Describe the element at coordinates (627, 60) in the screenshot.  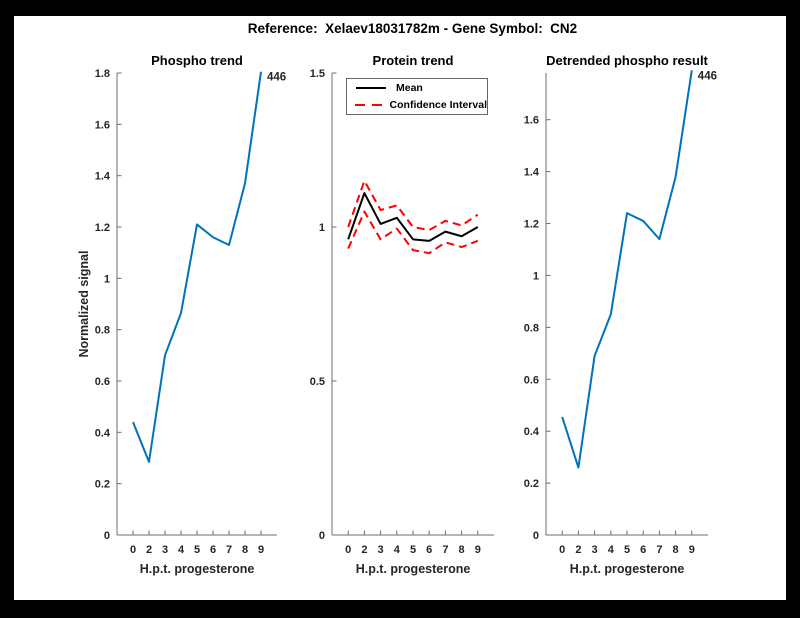
I see `subplot-title-detrended-phospho: Detrended phospho result` at that location.